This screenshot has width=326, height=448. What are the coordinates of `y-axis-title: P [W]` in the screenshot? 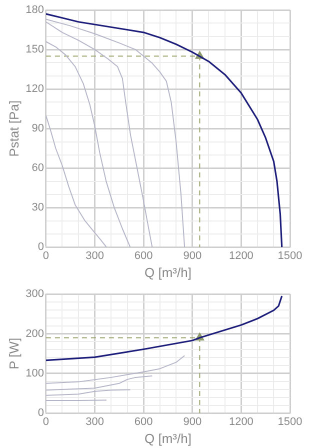 It's located at (14, 354).